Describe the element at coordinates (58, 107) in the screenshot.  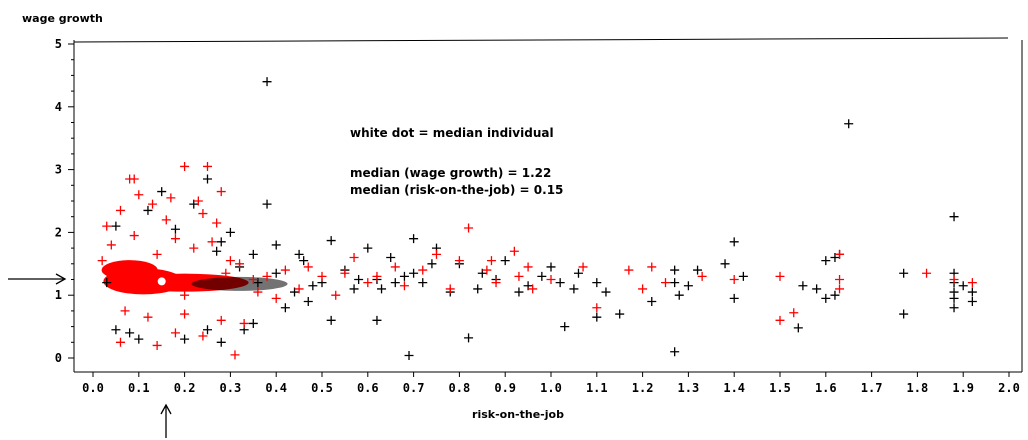
I see `y-tick-label: 4` at that location.